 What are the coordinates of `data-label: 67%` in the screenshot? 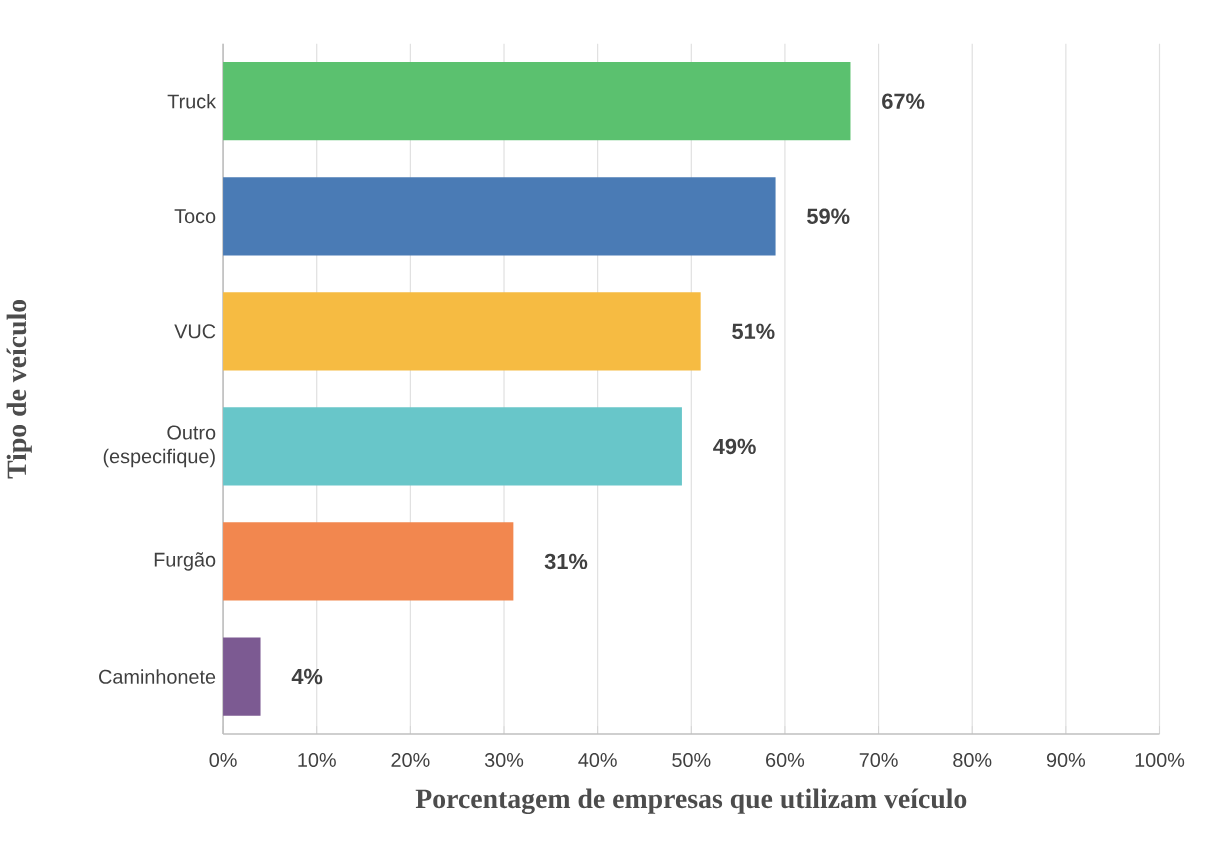 It's located at (903, 101).